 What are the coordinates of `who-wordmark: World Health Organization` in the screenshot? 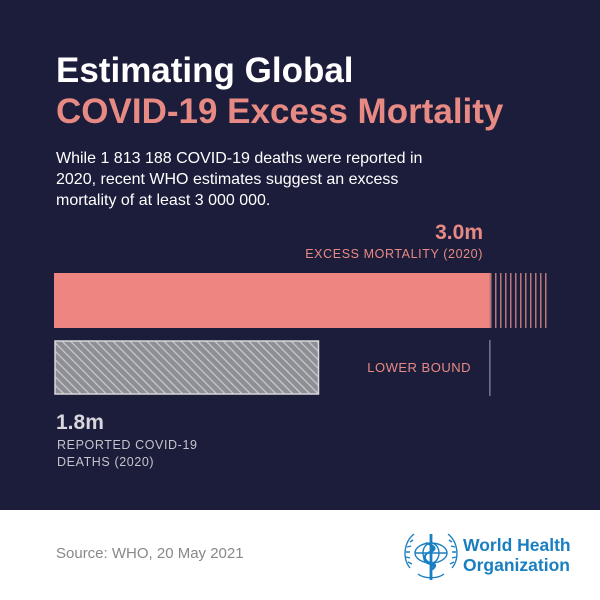 It's located at (517, 555).